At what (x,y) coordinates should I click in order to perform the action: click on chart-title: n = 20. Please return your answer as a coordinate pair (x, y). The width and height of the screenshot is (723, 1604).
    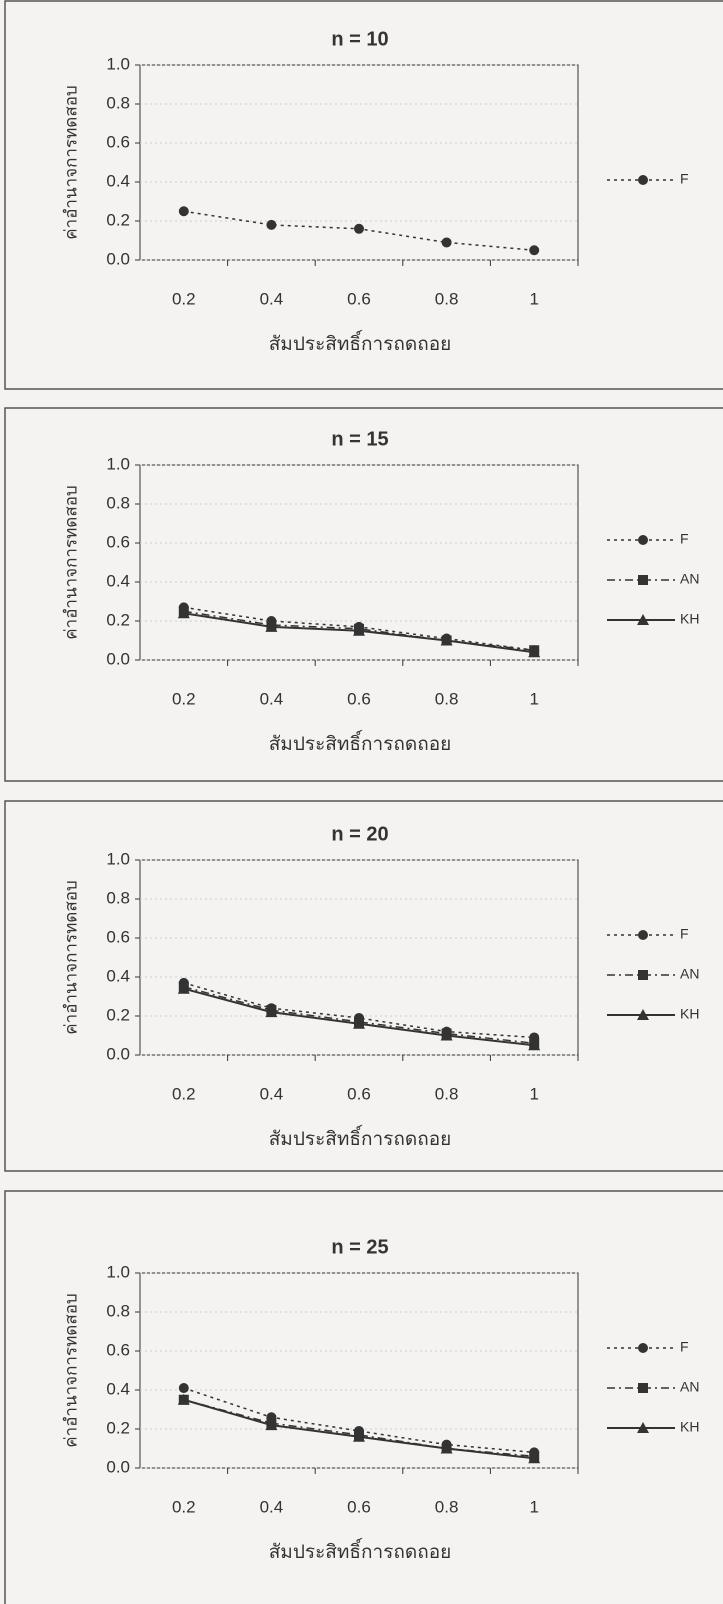
    Looking at the image, I should click on (359, 834).